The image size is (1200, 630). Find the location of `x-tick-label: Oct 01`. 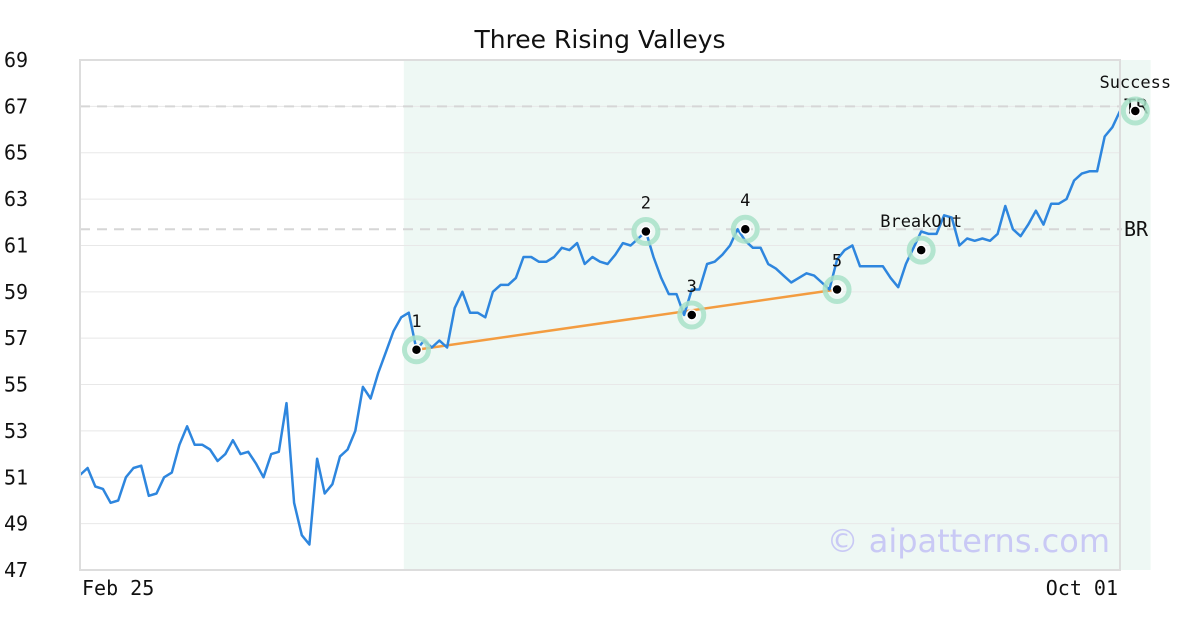

x-tick-label: Oct 01 is located at coordinates (1082, 588).